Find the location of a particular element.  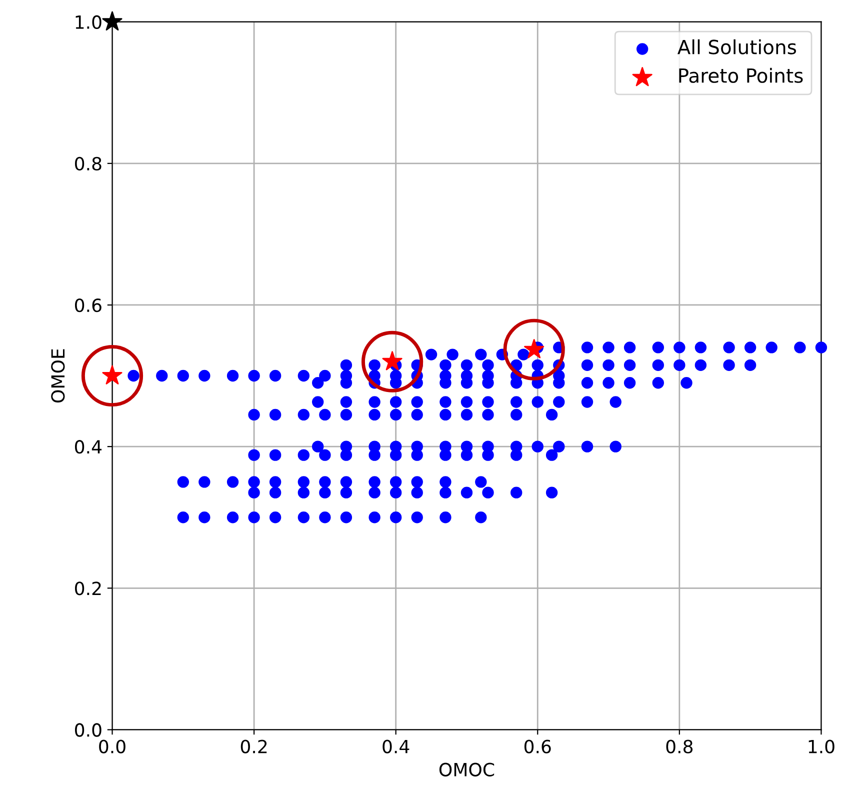

x-tick-label: 0.2 is located at coordinates (253, 747).